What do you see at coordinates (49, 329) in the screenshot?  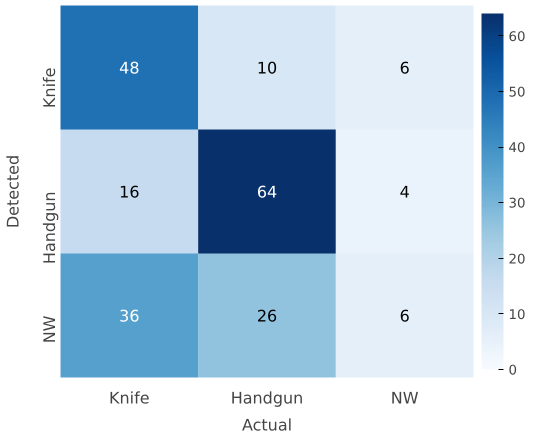 I see `y-tick-label: NW` at bounding box center [49, 329].